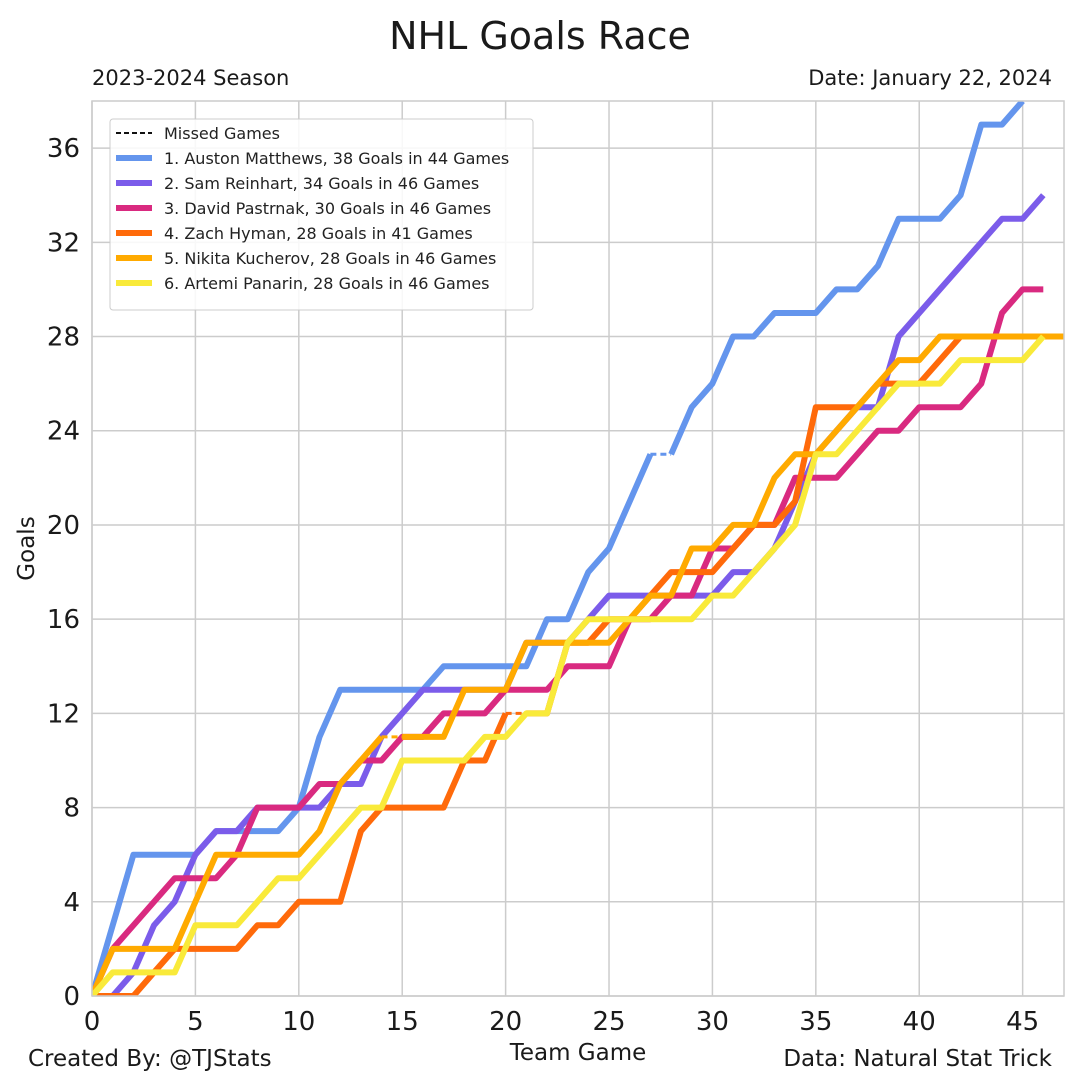 Image resolution: width=1080 pixels, height=1080 pixels. Describe the element at coordinates (336, 158) in the screenshot. I see `legend-entry: 1. Auston Matthews, 38 Goals in 44 Games` at that location.